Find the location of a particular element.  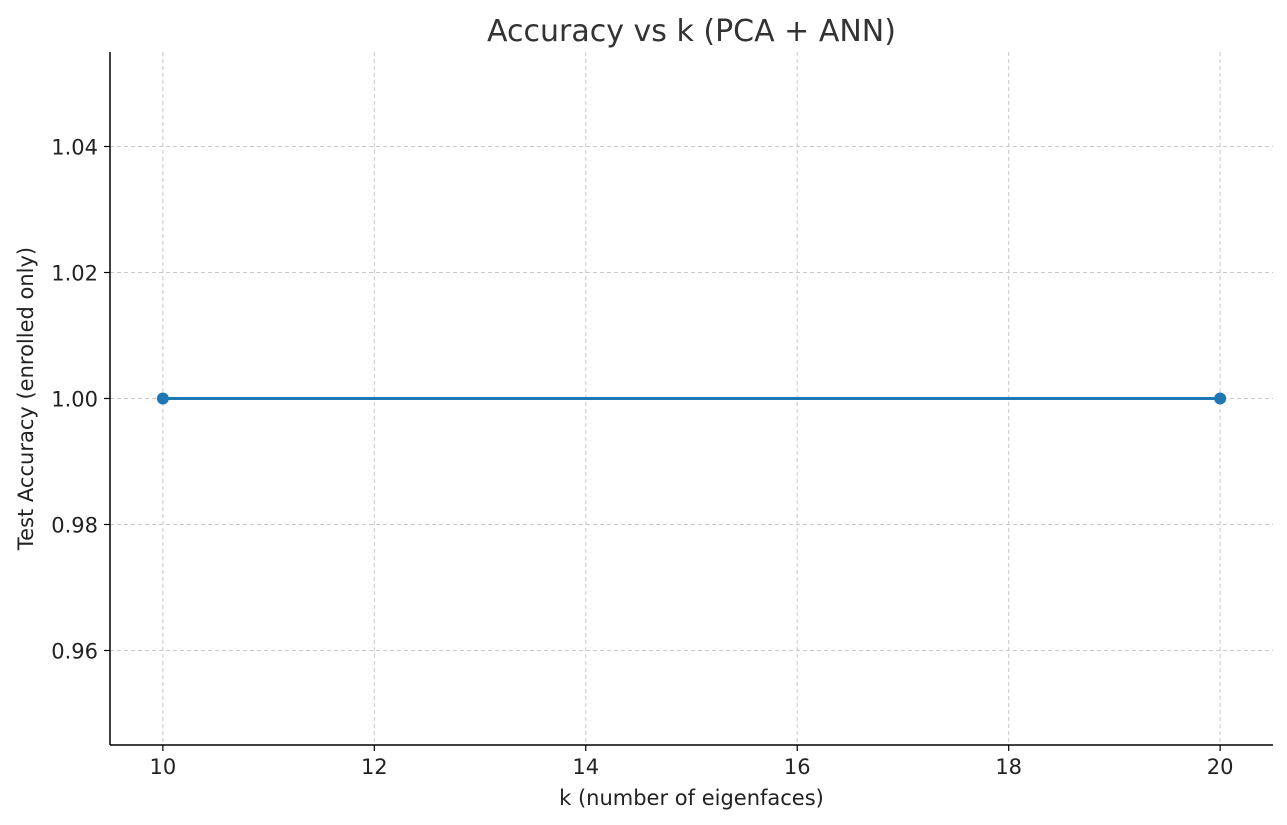

chart-title: Accuracy vs k (PCA + ANN) is located at coordinates (691, 31).